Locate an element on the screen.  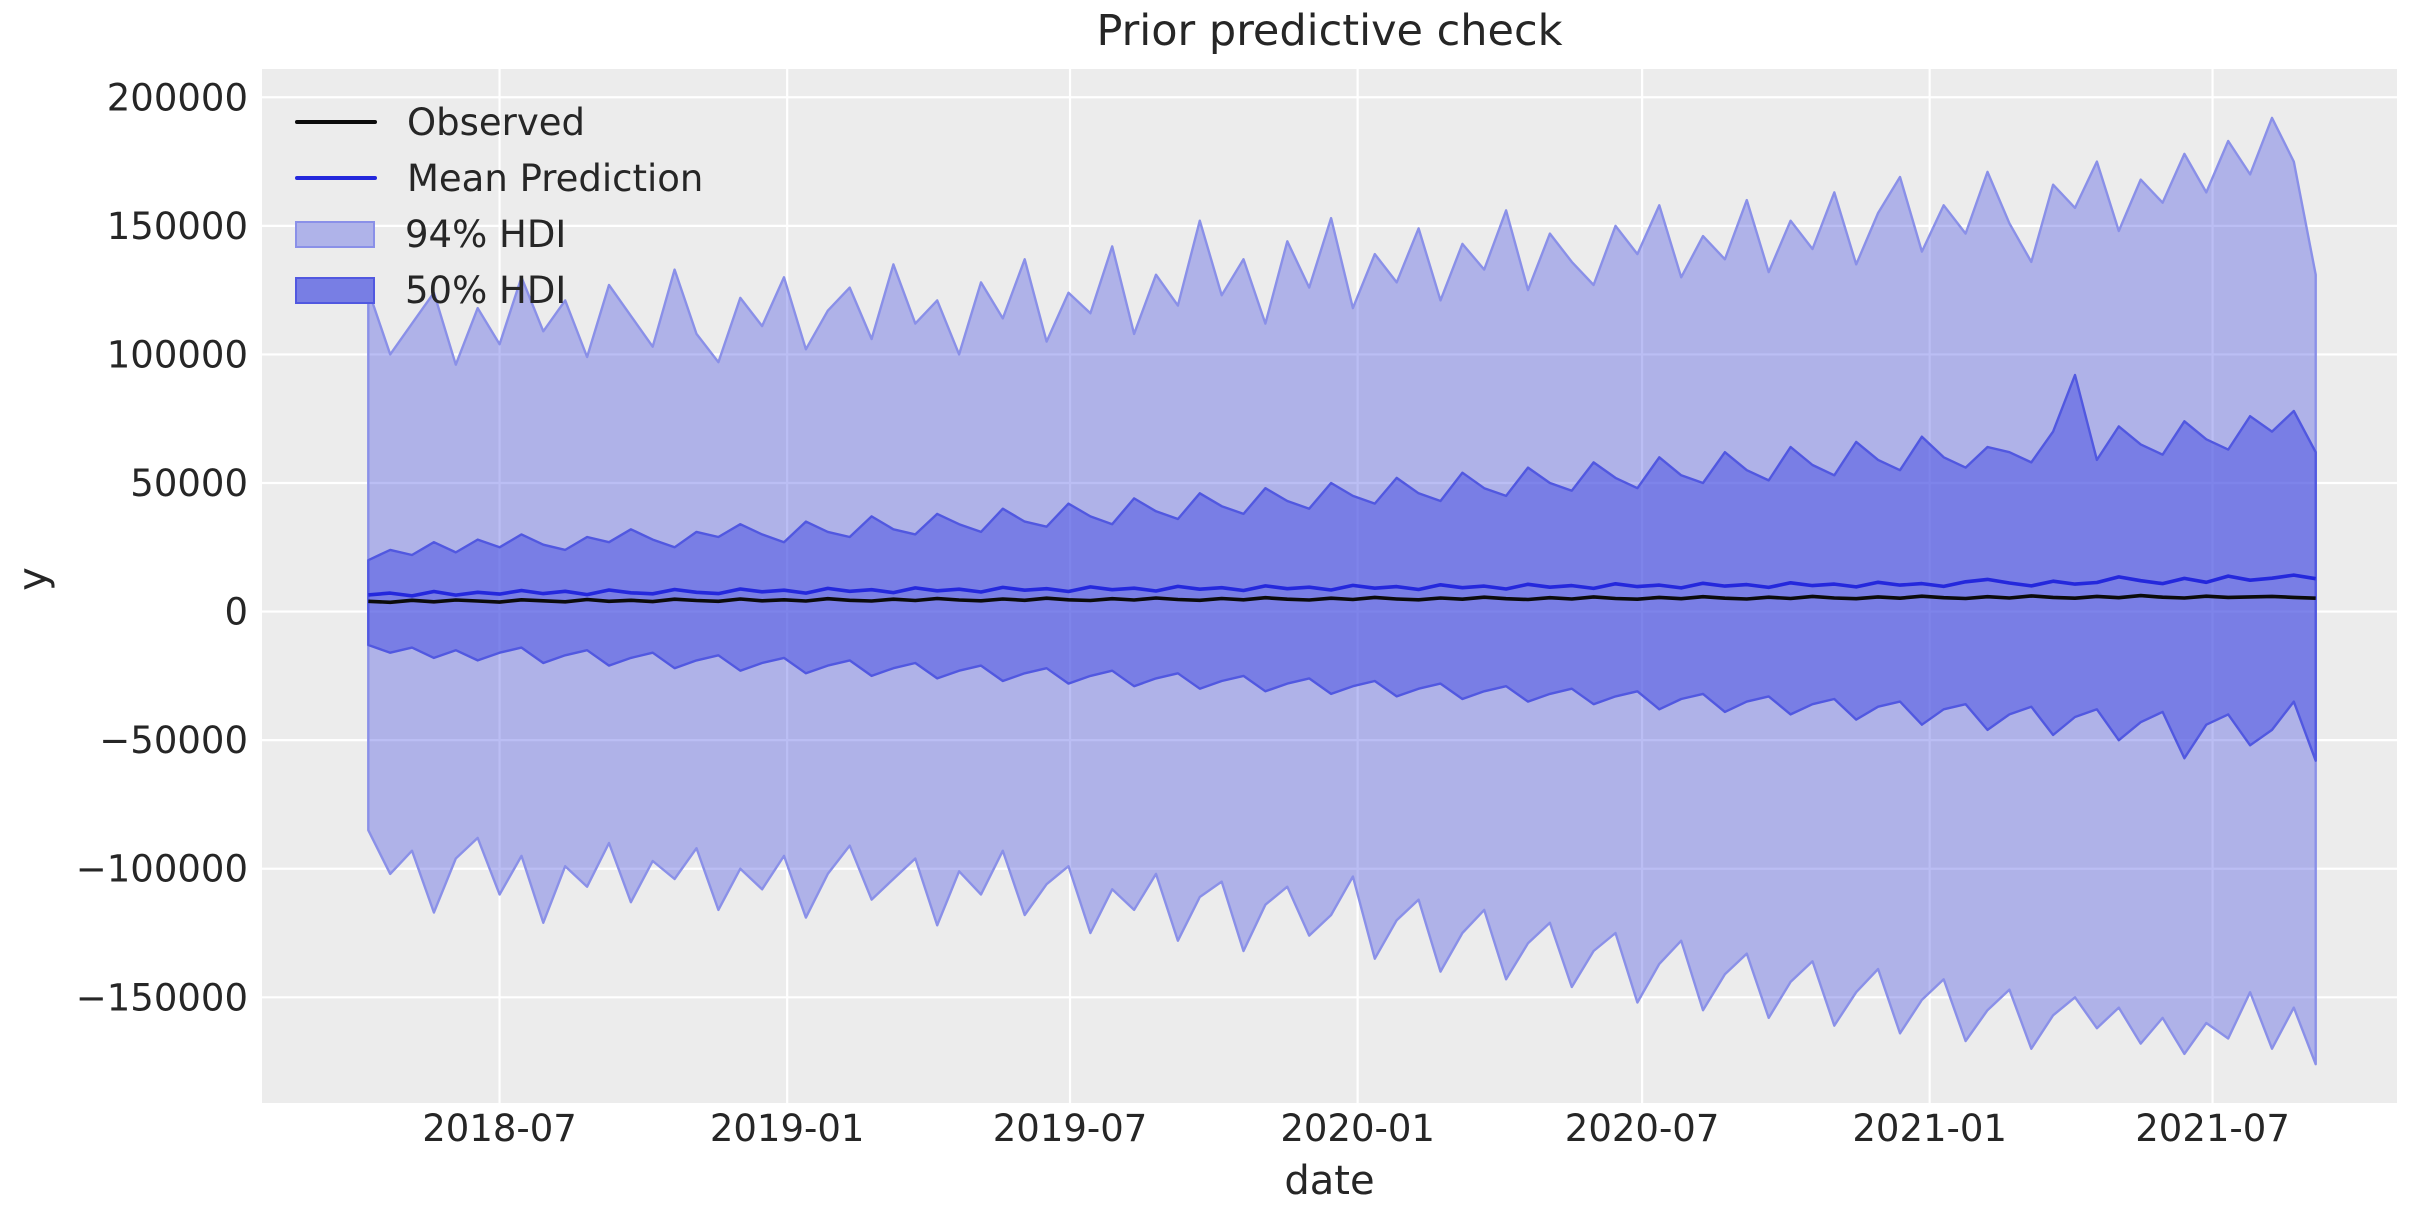
x-tick-label: 2021-01 is located at coordinates (1929, 1128).